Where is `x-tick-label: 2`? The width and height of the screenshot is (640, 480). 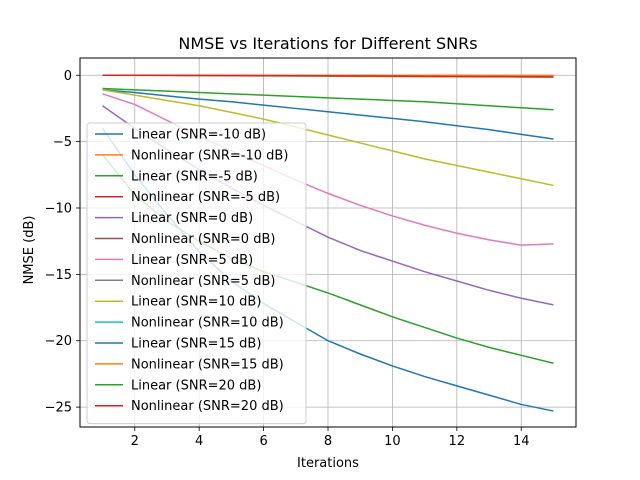 x-tick-label: 2 is located at coordinates (135, 441).